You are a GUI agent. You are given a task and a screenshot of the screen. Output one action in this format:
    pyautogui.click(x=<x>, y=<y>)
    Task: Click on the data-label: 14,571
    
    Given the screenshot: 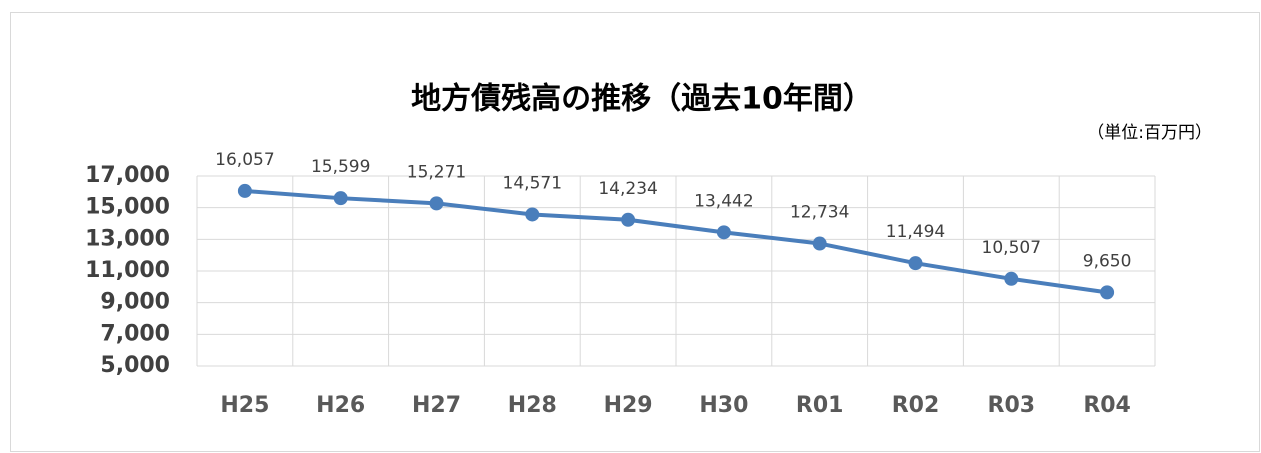 What is the action you would take?
    pyautogui.click(x=532, y=183)
    